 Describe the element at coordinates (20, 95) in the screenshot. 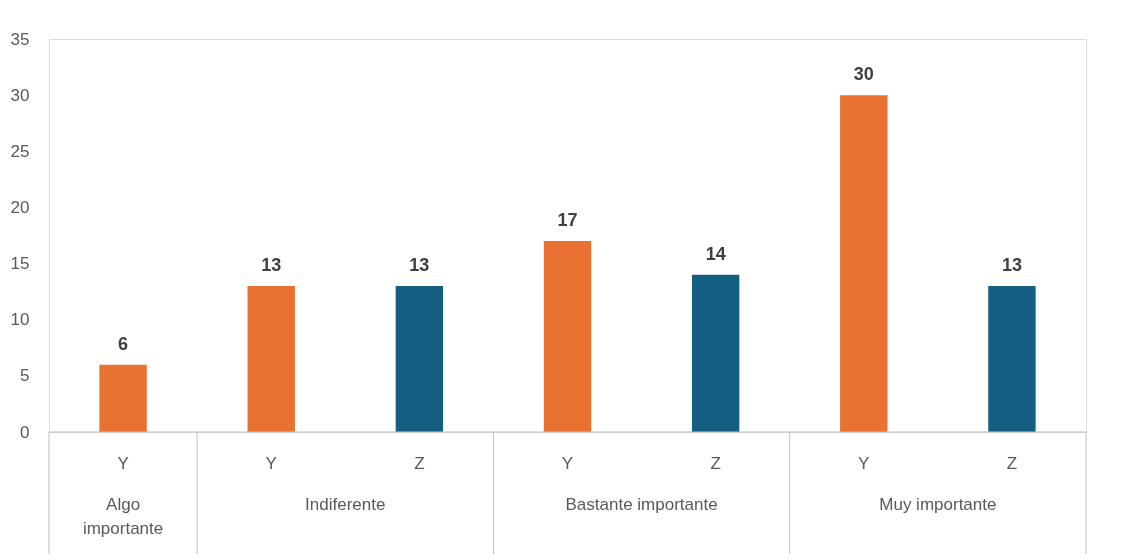

I see `y-tick-label: 30` at that location.